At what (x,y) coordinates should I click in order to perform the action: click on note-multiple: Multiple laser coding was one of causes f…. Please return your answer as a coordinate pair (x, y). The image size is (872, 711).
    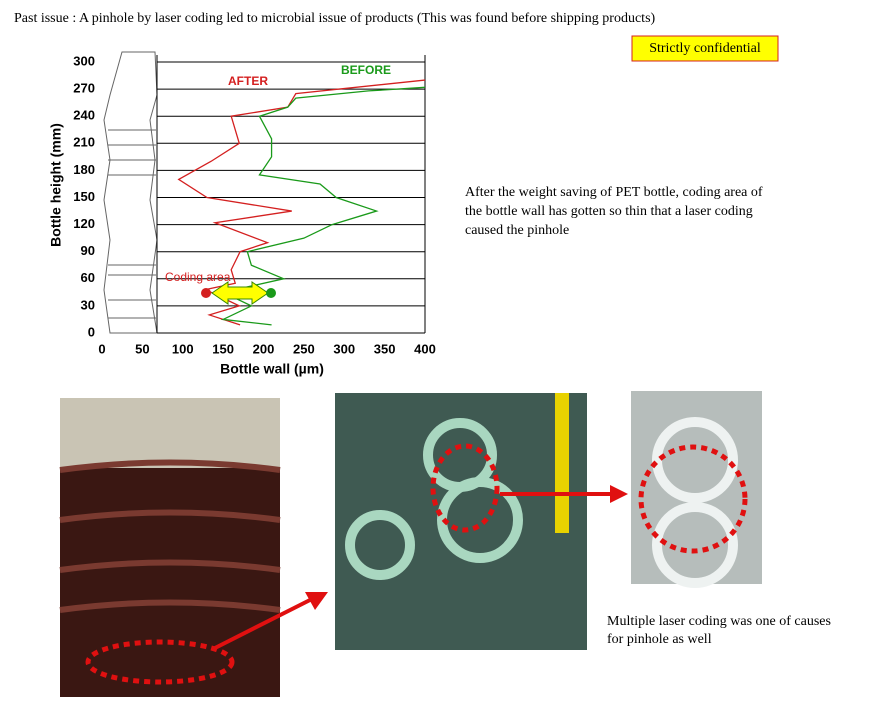
    Looking at the image, I should click on (719, 630).